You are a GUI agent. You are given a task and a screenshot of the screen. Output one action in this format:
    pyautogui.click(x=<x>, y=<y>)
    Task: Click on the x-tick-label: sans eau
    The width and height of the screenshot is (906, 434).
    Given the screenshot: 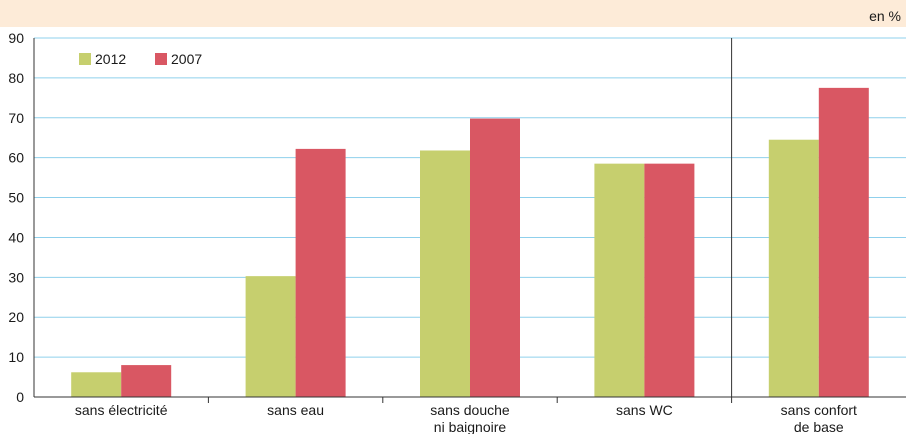 What is the action you would take?
    pyautogui.click(x=295, y=410)
    